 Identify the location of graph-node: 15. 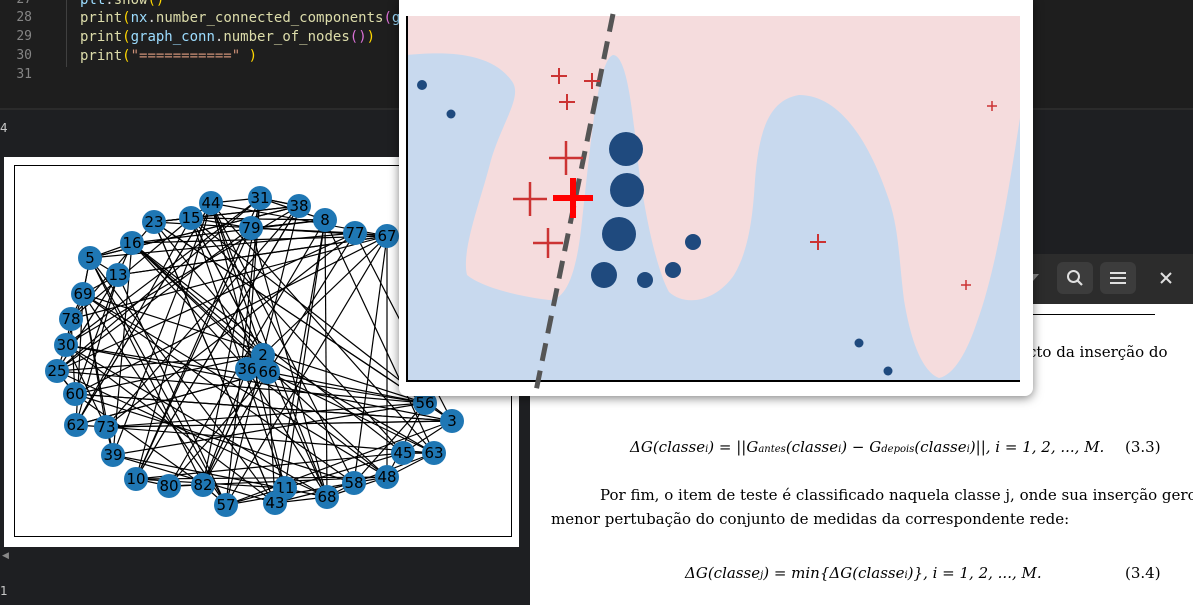
(191, 218).